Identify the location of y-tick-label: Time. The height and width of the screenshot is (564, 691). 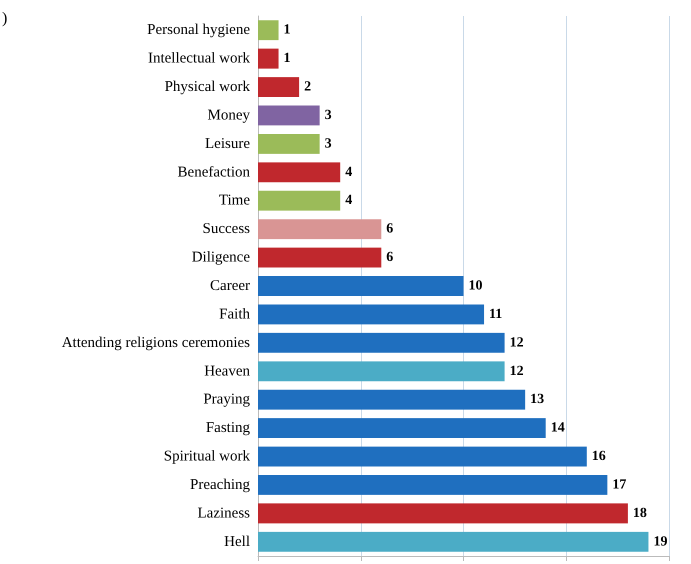
(234, 200).